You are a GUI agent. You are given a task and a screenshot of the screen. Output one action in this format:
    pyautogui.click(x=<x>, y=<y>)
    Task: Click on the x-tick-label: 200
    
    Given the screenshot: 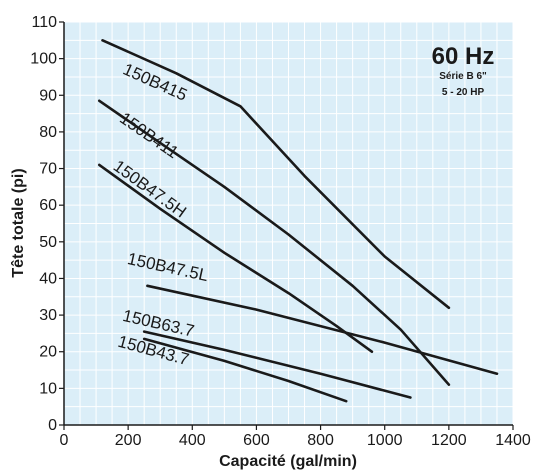 What is the action you would take?
    pyautogui.click(x=128, y=440)
    